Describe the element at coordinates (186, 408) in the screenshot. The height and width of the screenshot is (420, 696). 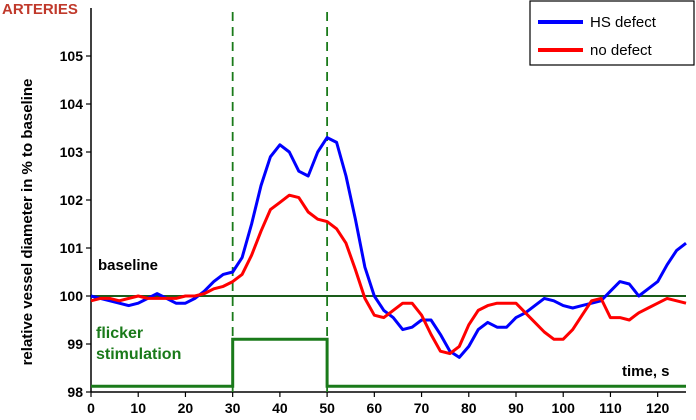
I see `x-tick-label: 20` at that location.